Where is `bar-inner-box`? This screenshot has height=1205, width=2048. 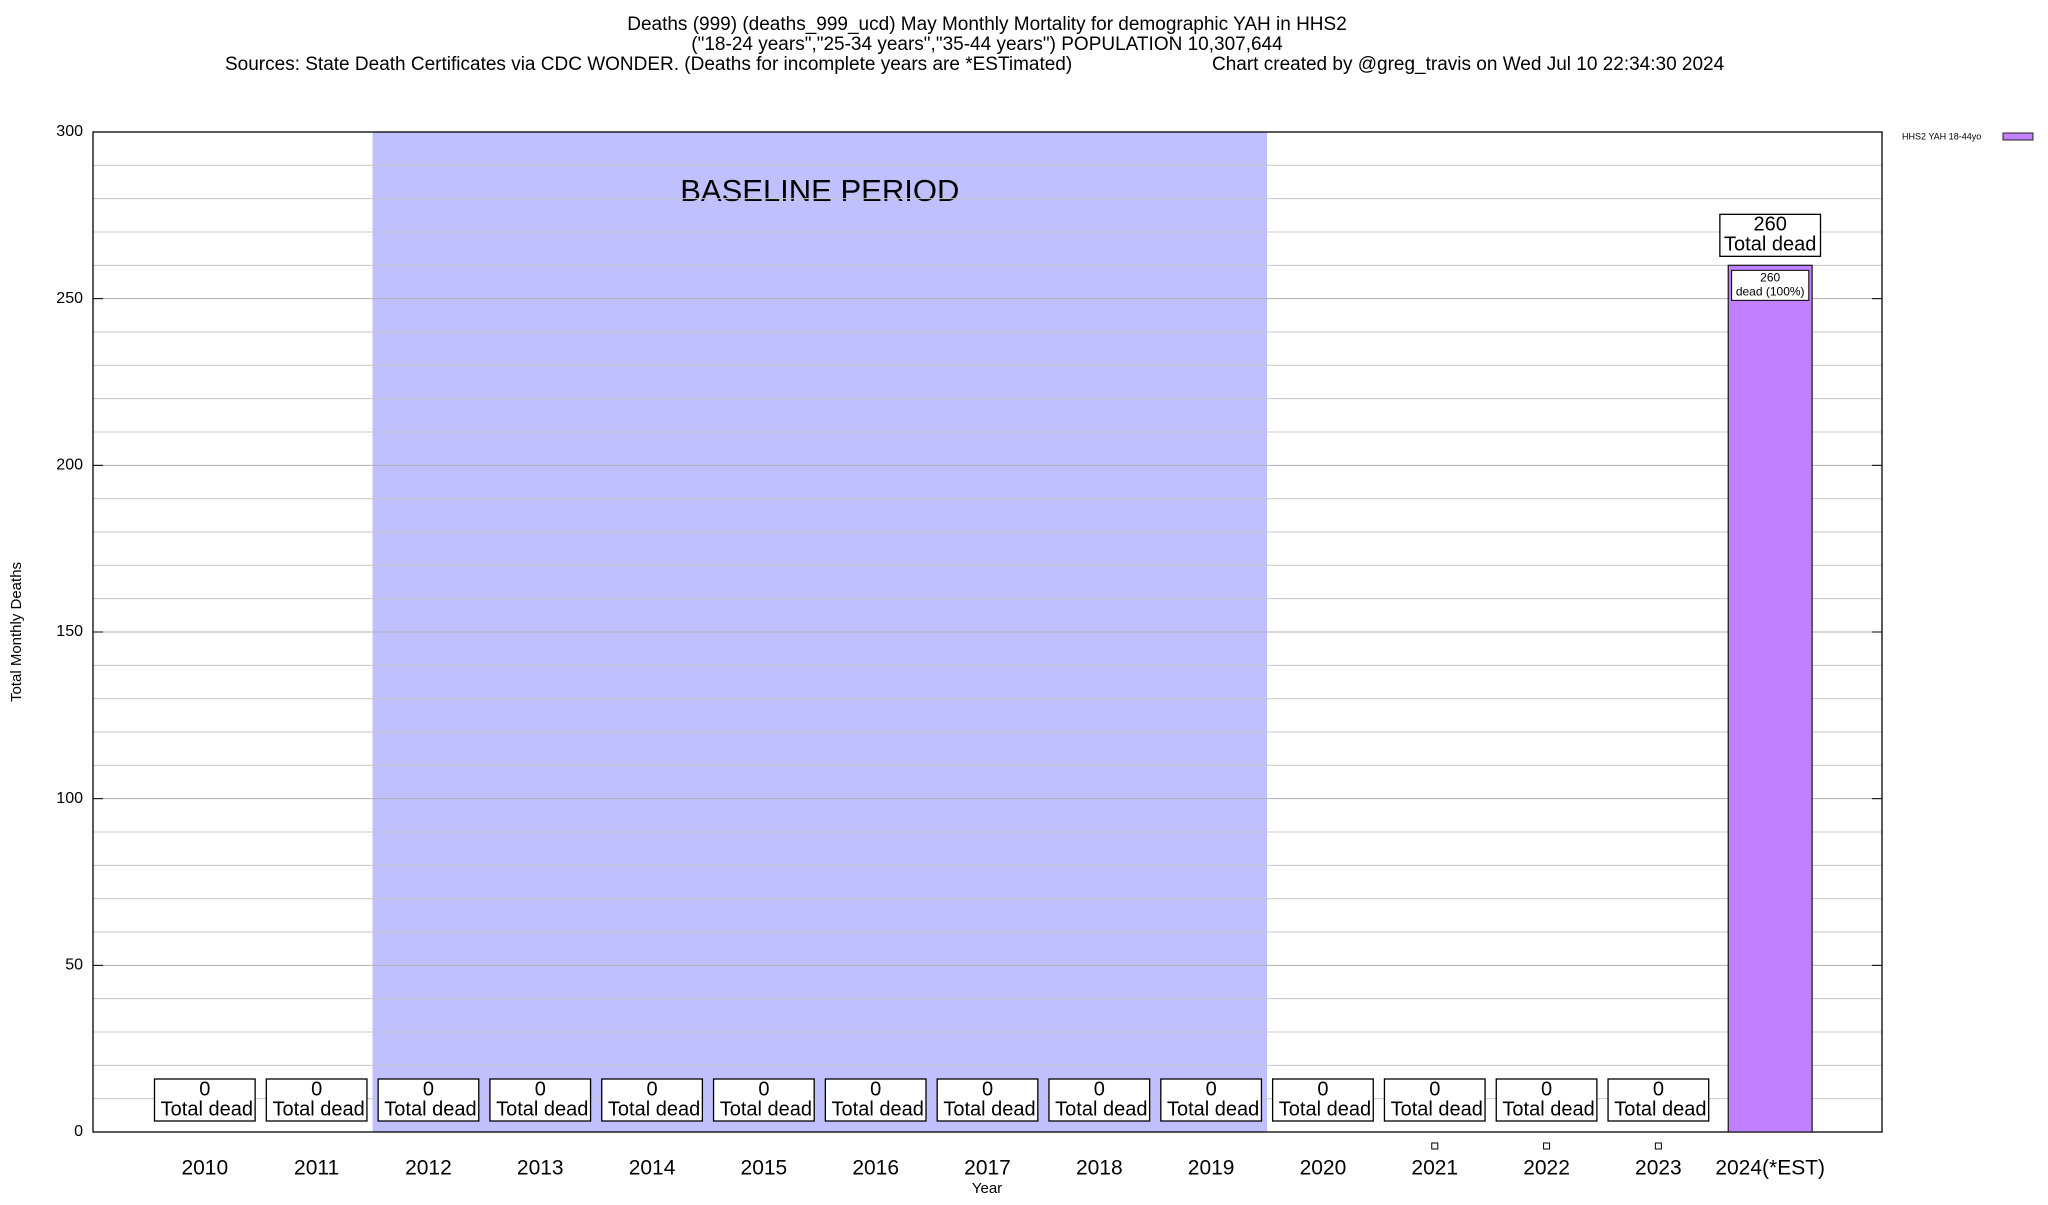 bar-inner-box is located at coordinates (1770, 285).